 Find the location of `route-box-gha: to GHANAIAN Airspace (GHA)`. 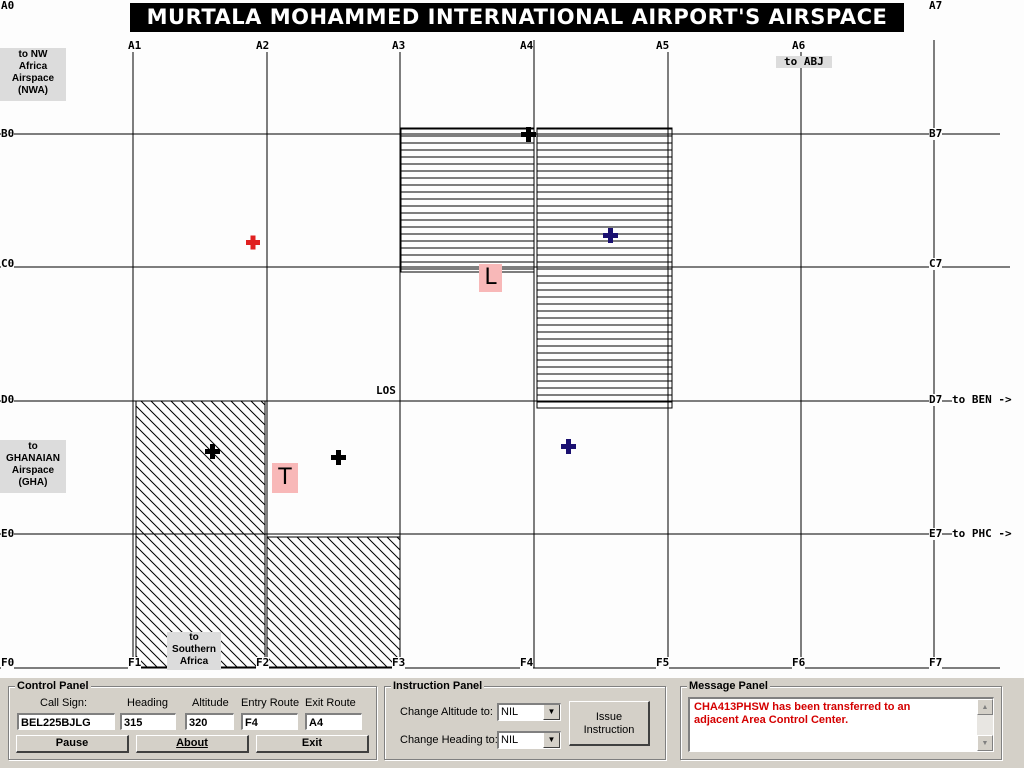

route-box-gha: to GHANAIAN Airspace (GHA) is located at coordinates (33, 466).